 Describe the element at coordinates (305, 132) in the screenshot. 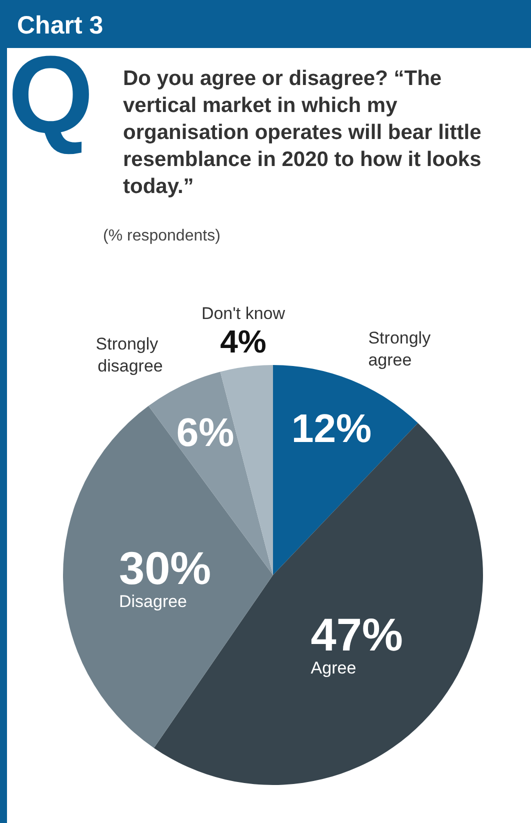

I see `chart-subtitle: Do you agree or disagree? “The vertical market in which my organisation operates will bear little resemblance in 2020 to how it looks today.”` at that location.